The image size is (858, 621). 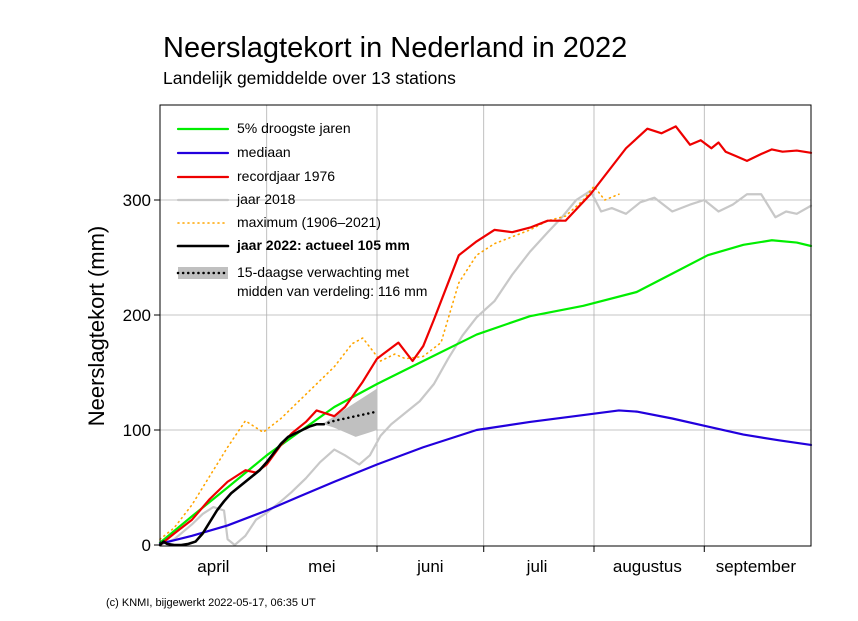 I want to click on x-tick-label-september: september, so click(x=756, y=566).